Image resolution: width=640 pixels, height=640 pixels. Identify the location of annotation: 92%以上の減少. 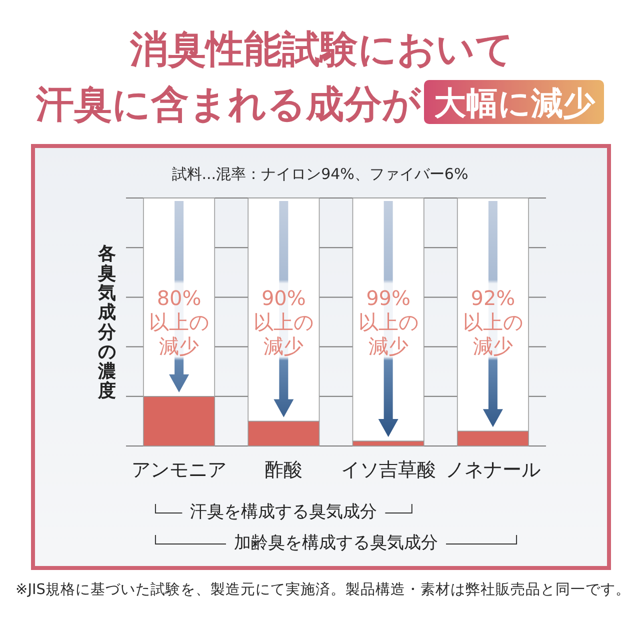
(492, 322).